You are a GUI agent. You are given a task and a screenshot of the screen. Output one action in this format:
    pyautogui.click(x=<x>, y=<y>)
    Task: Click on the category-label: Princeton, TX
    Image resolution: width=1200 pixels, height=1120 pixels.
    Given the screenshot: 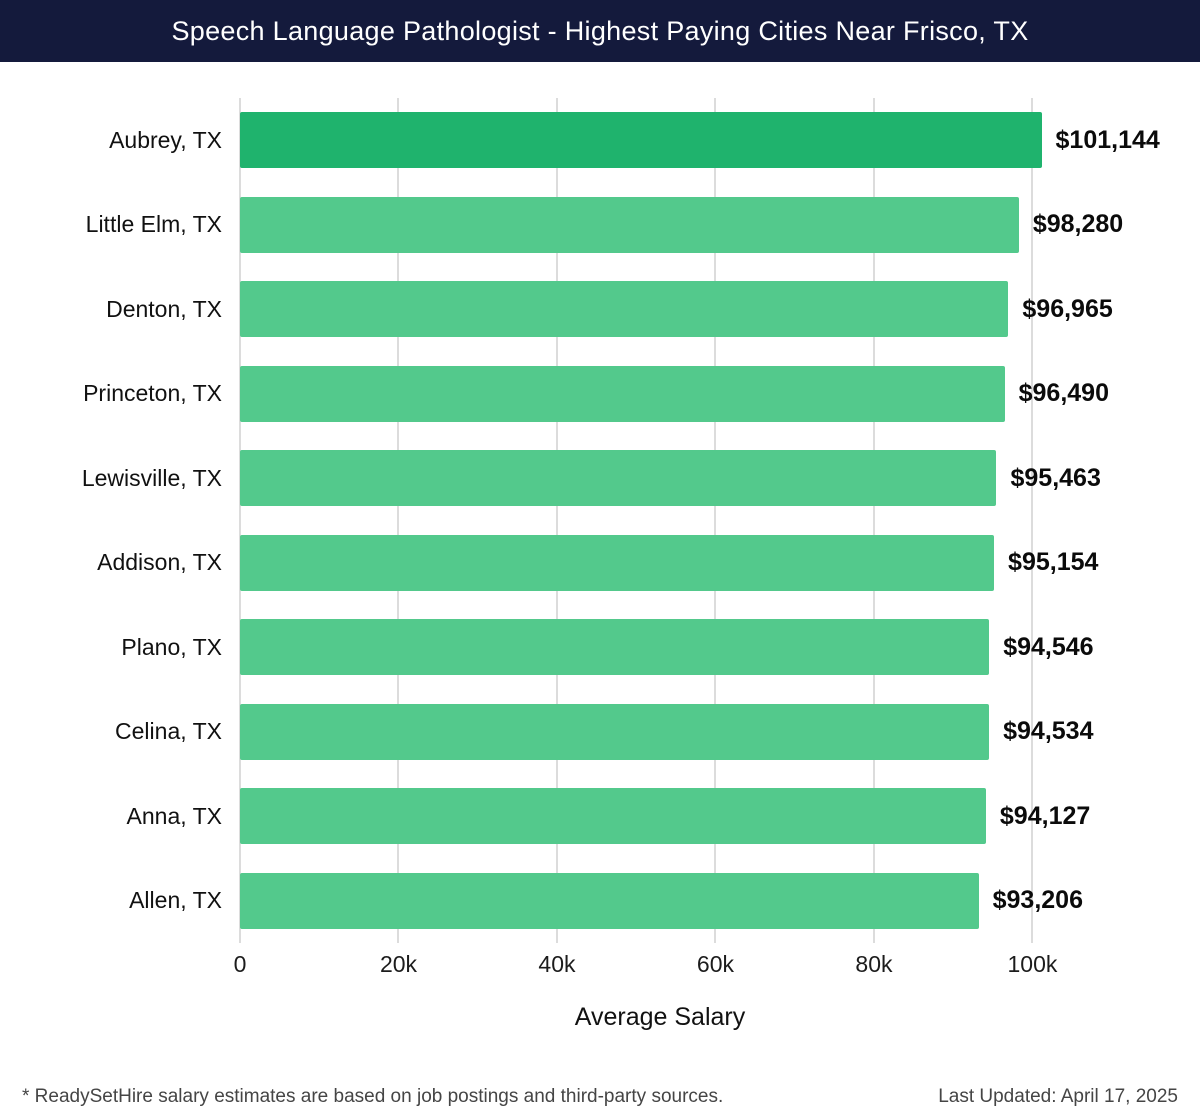 What is the action you would take?
    pyautogui.click(x=152, y=393)
    